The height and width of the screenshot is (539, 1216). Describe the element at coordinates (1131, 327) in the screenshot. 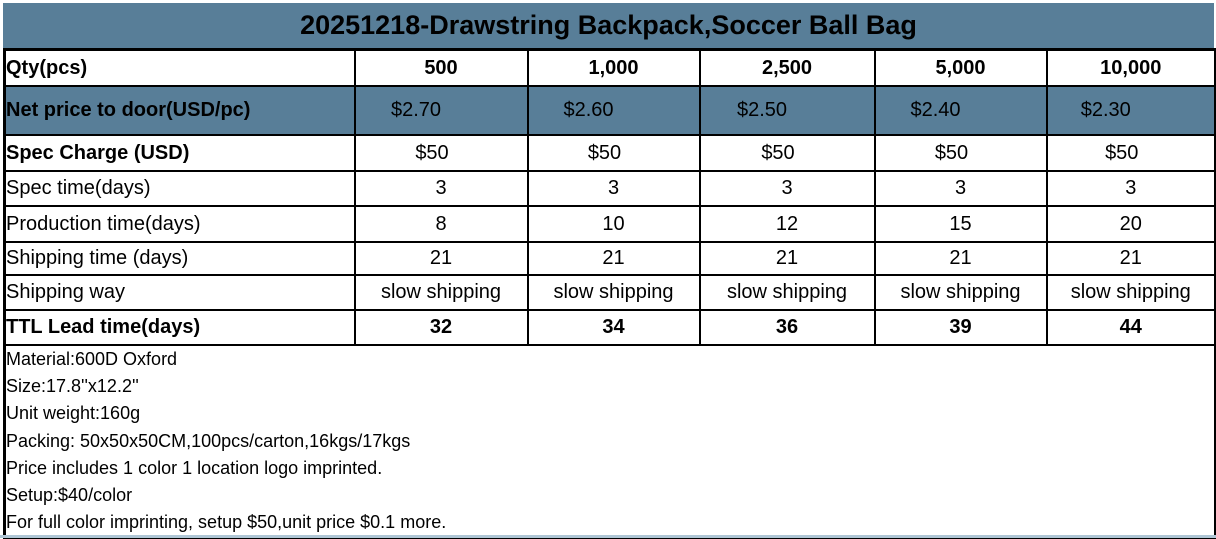

I see `ttl-lead-time-cell: 44` at that location.